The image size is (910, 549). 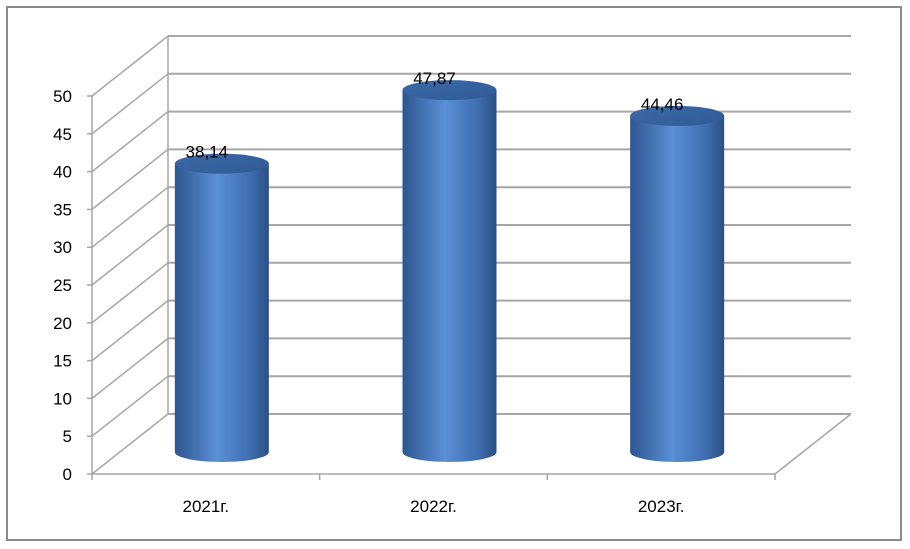 What do you see at coordinates (434, 78) in the screenshot?
I see `data-label: 47,87` at bounding box center [434, 78].